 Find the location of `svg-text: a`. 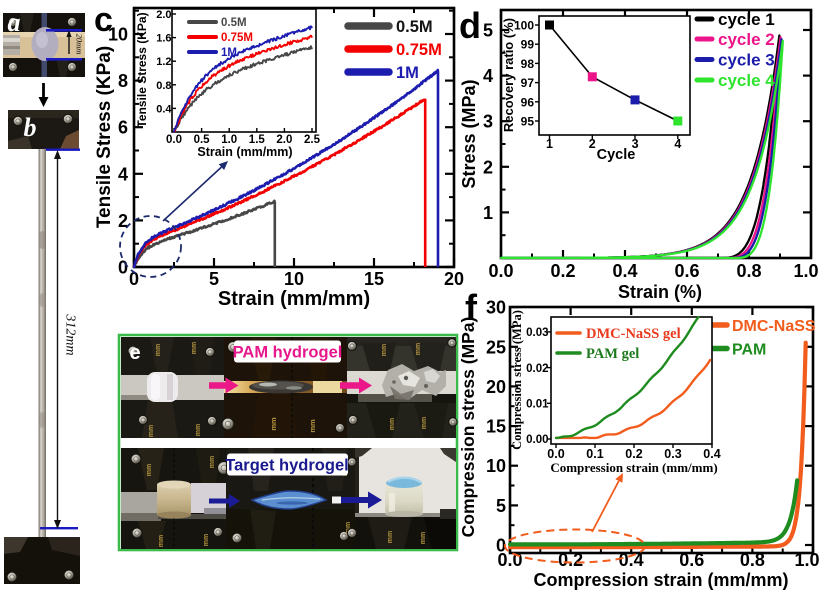

svg-text: a is located at coordinates (14, 22).